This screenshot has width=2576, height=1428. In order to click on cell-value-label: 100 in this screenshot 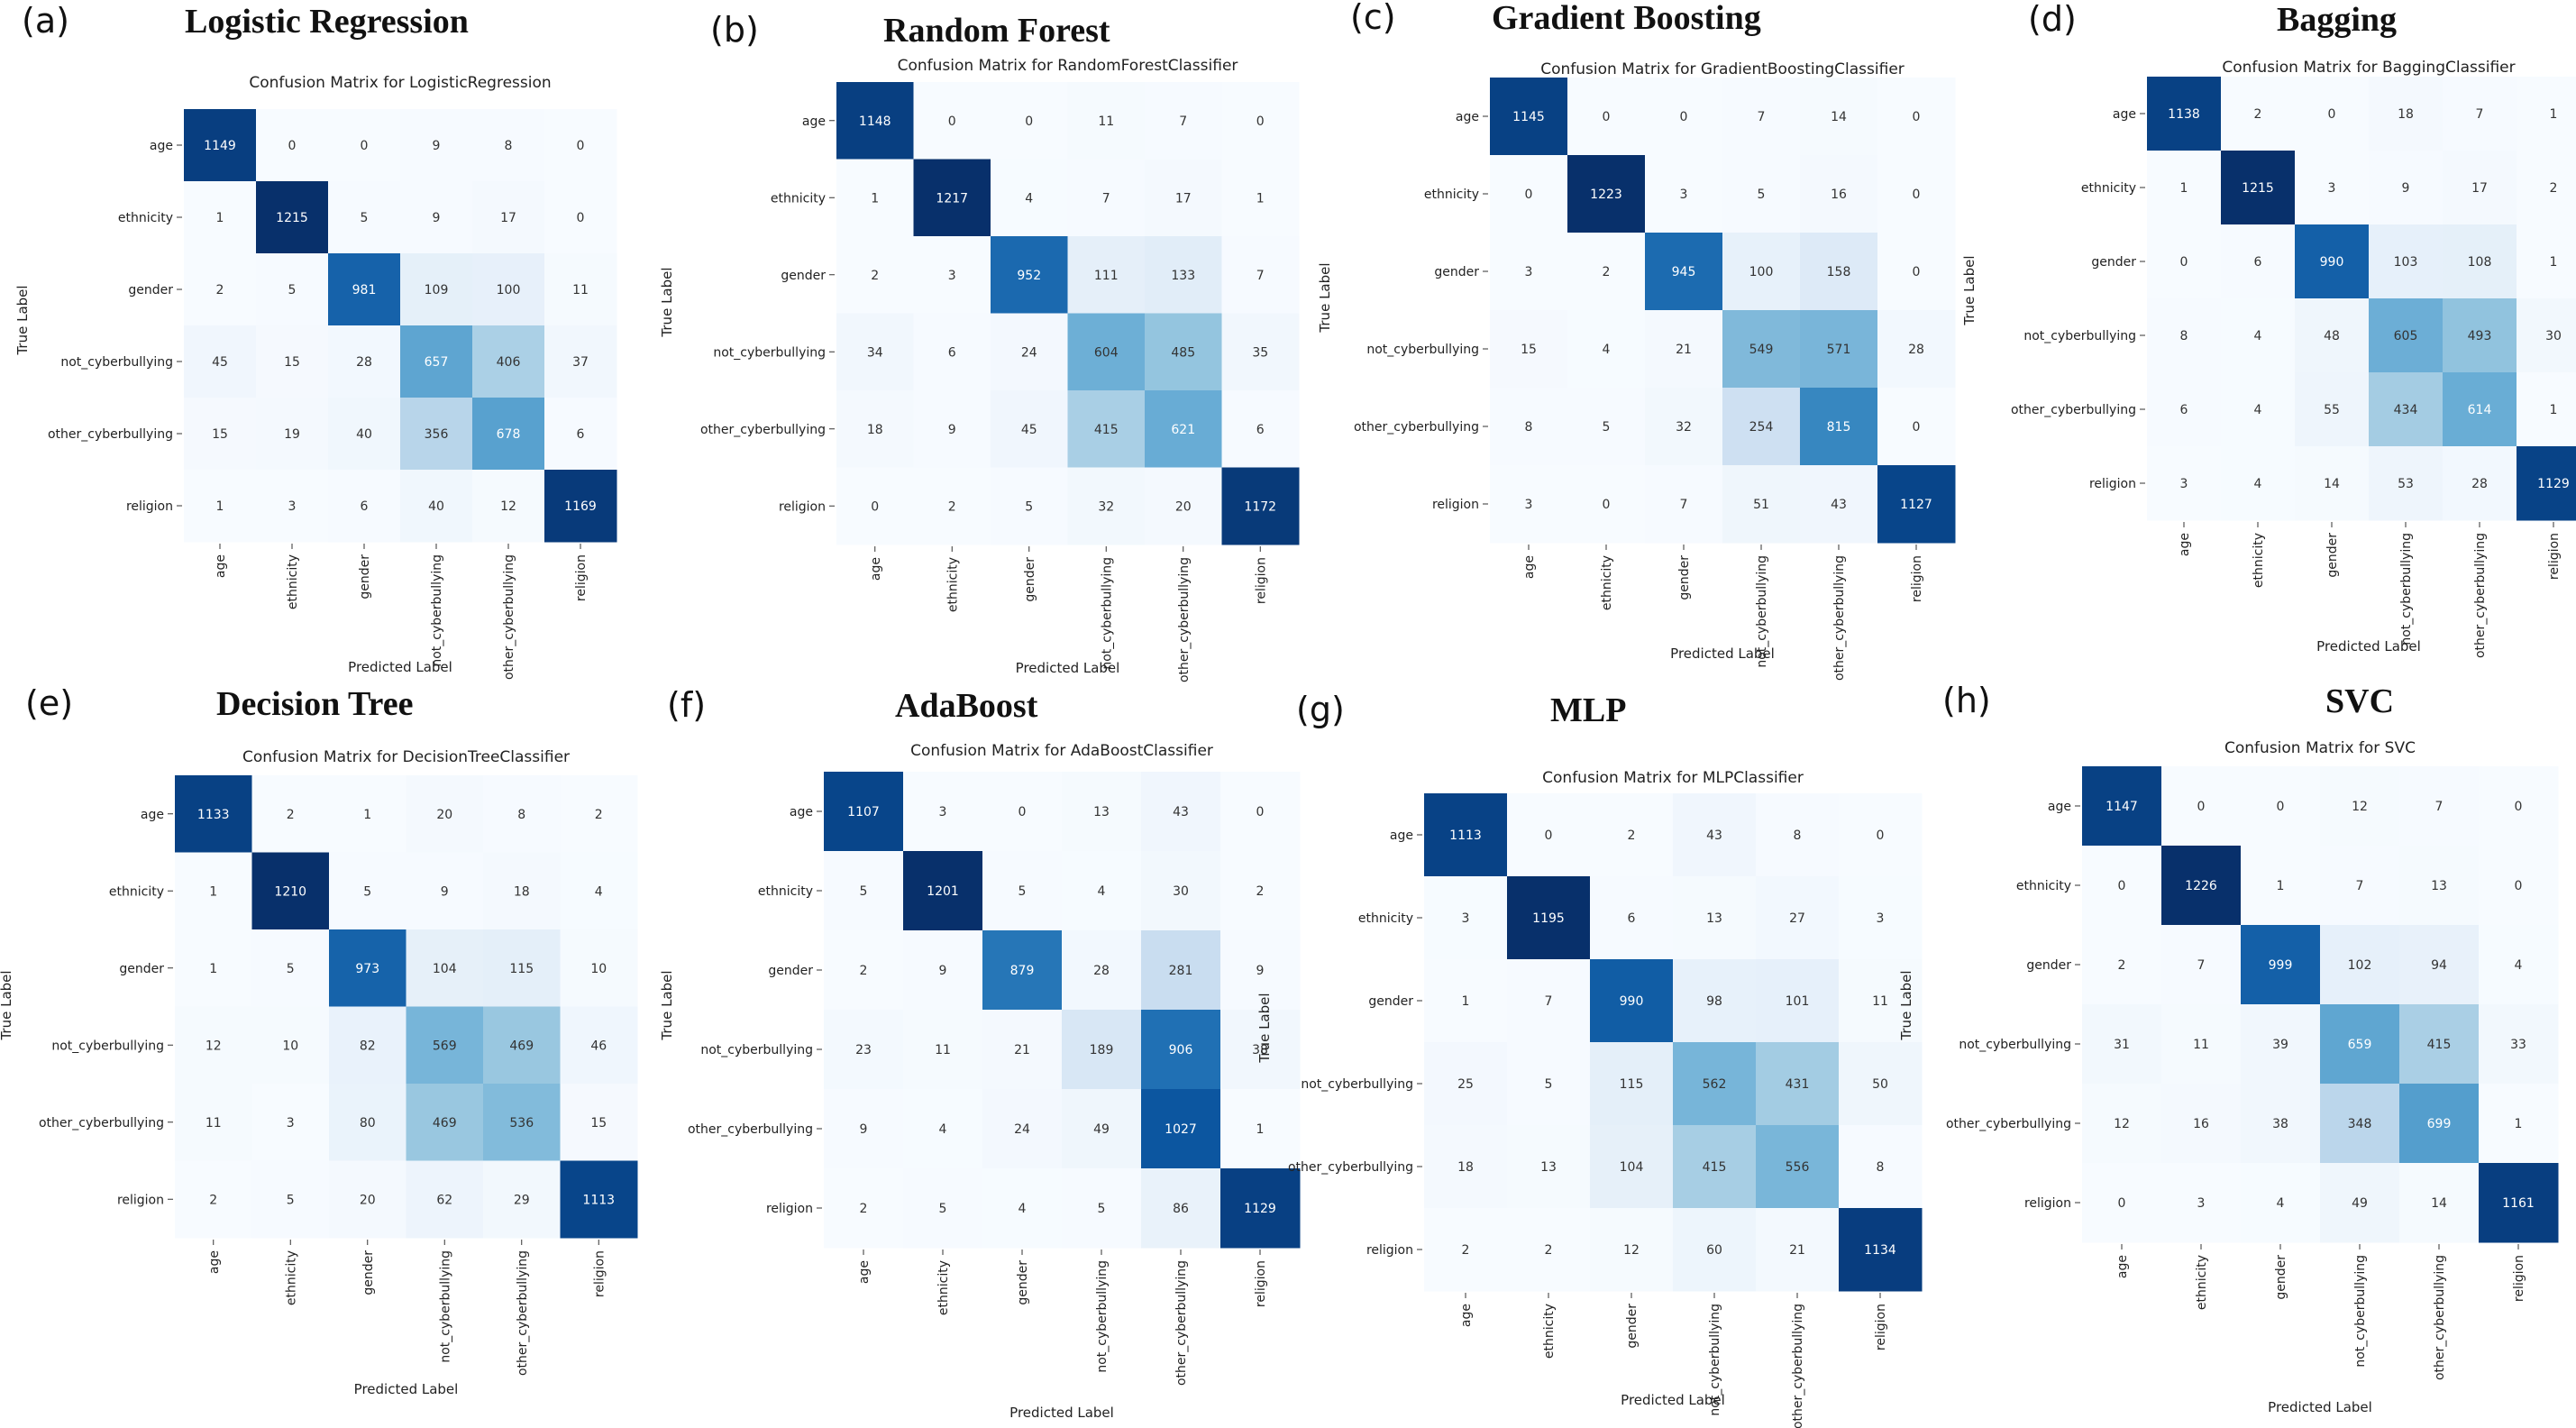, I will do `click(1761, 272)`.